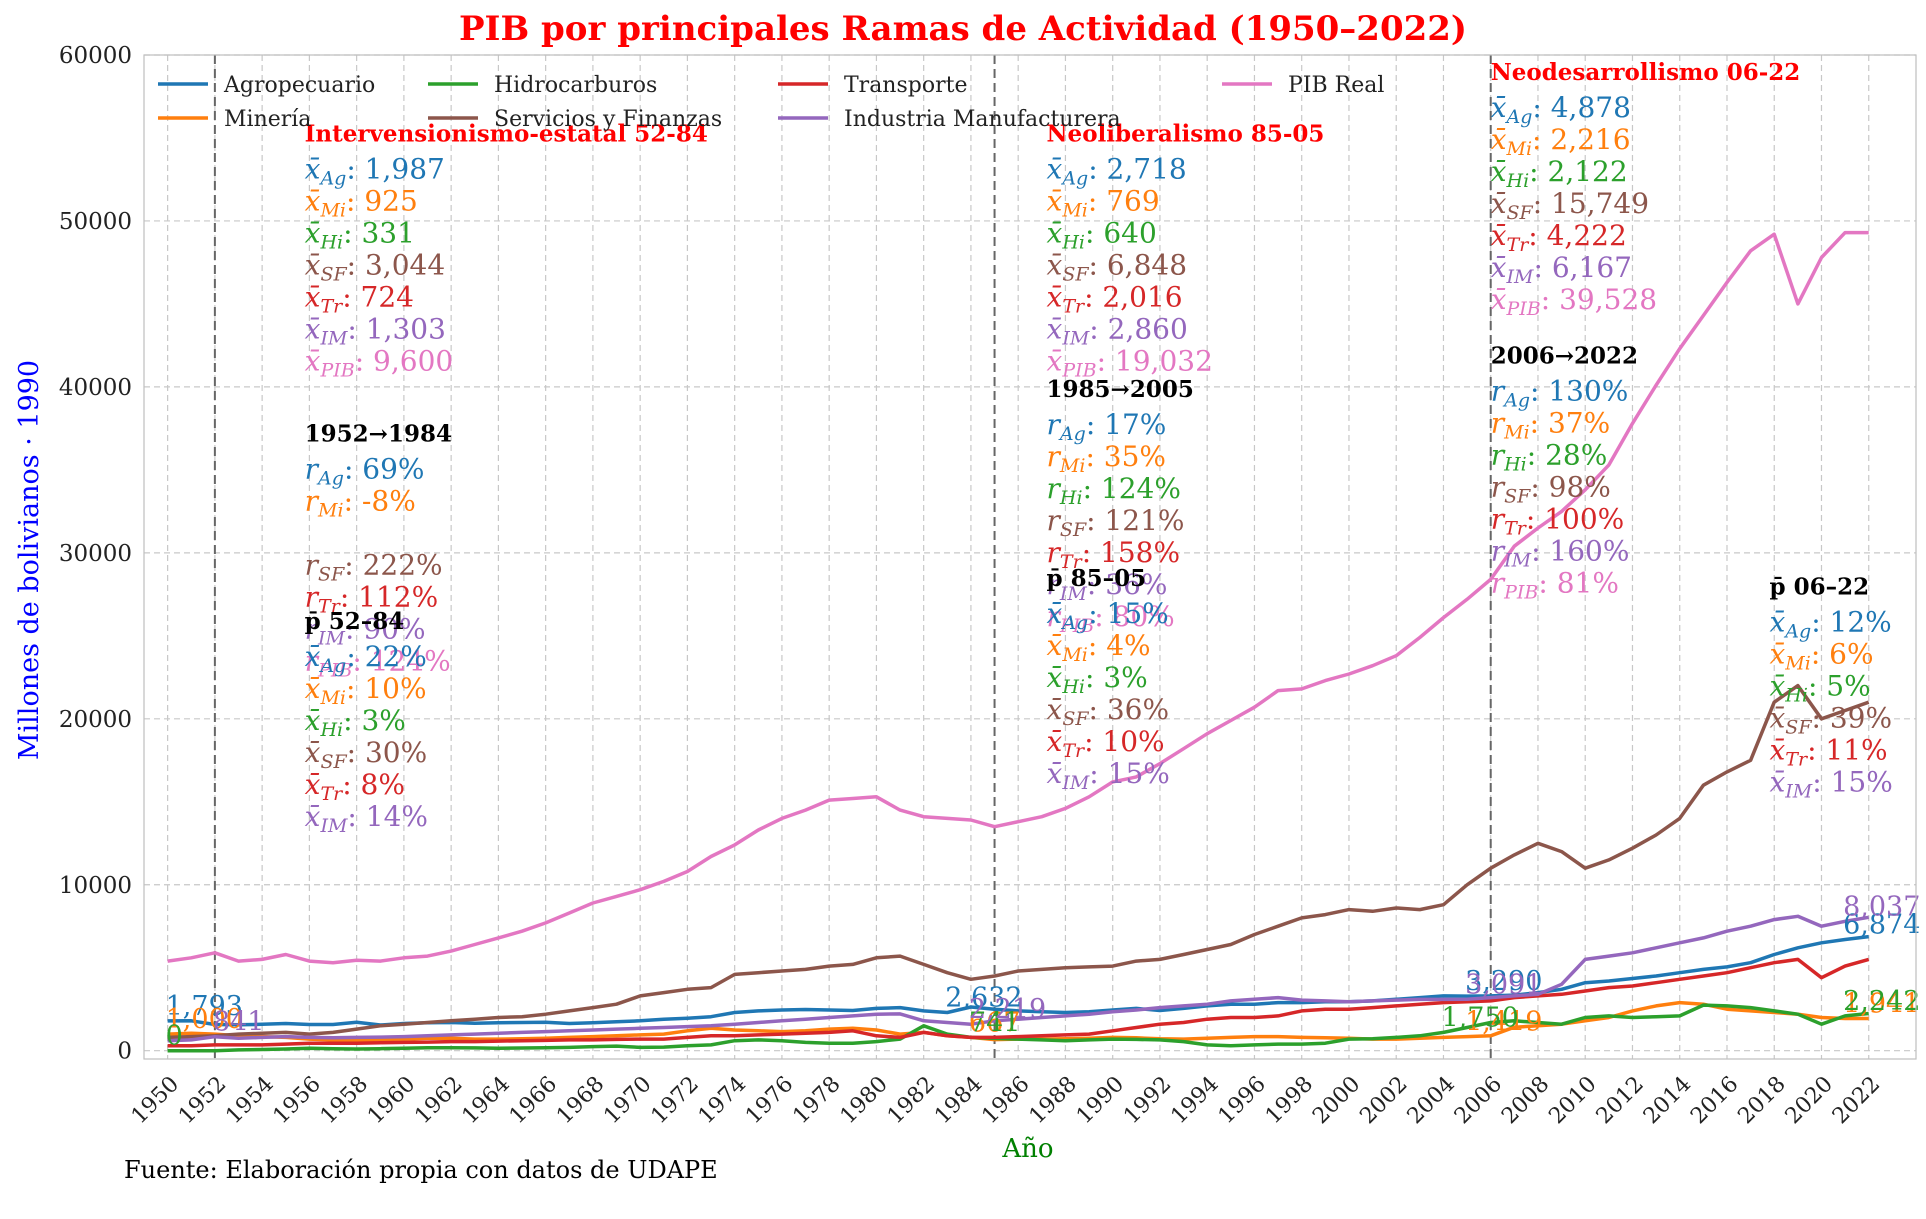  Describe the element at coordinates (1120, 389) in the screenshot. I see `annotation-heading: 1985→2005` at that location.